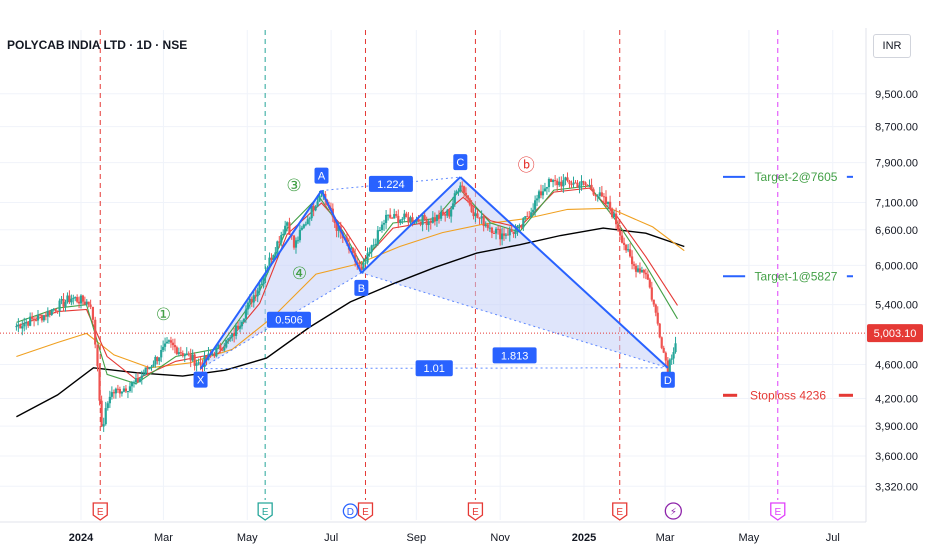 Image resolution: width=932 pixels, height=550 pixels. What do you see at coordinates (749, 538) in the screenshot?
I see `x-tick-label: May` at bounding box center [749, 538].